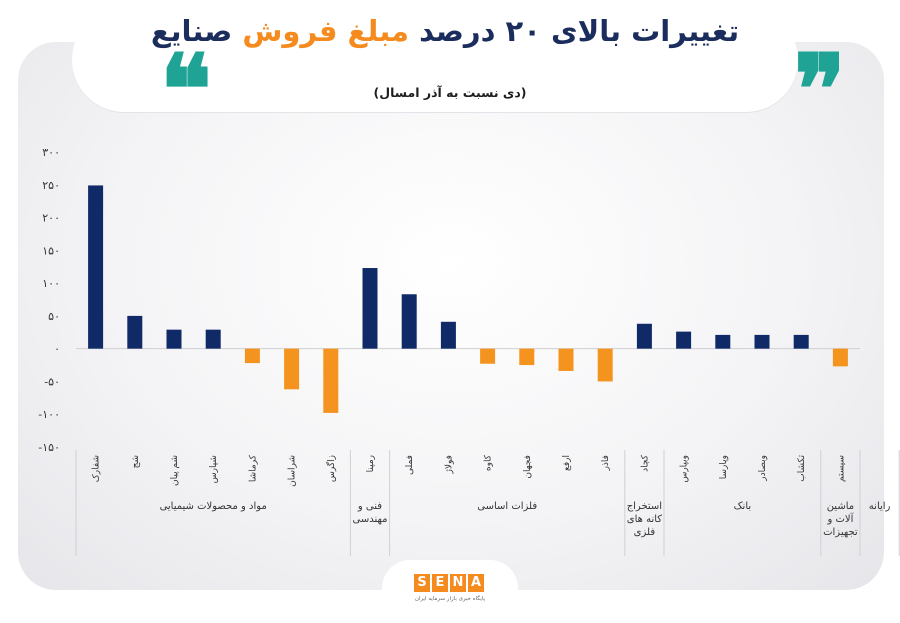 The width and height of the screenshot is (900, 623). Describe the element at coordinates (840, 532) in the screenshot. I see `group-label-line: تجهیزات` at that location.